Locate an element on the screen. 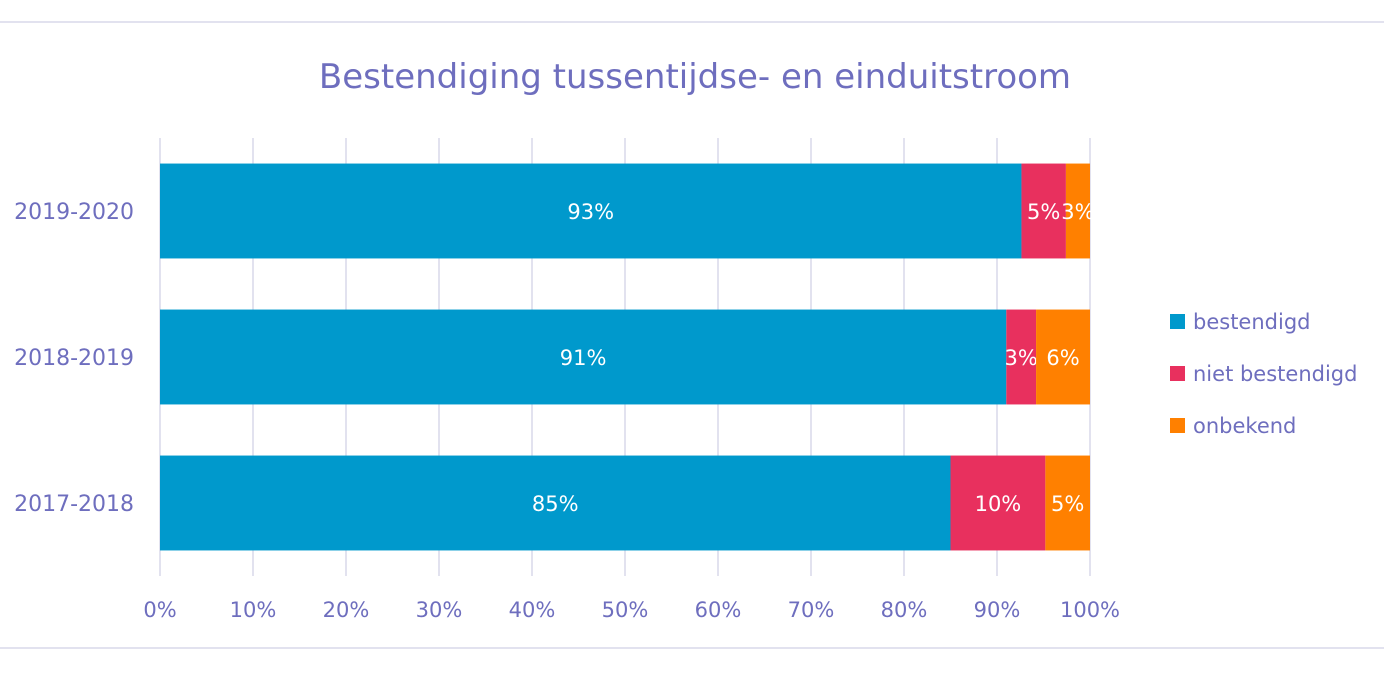  legend-label: niet bestendigd is located at coordinates (1275, 374).